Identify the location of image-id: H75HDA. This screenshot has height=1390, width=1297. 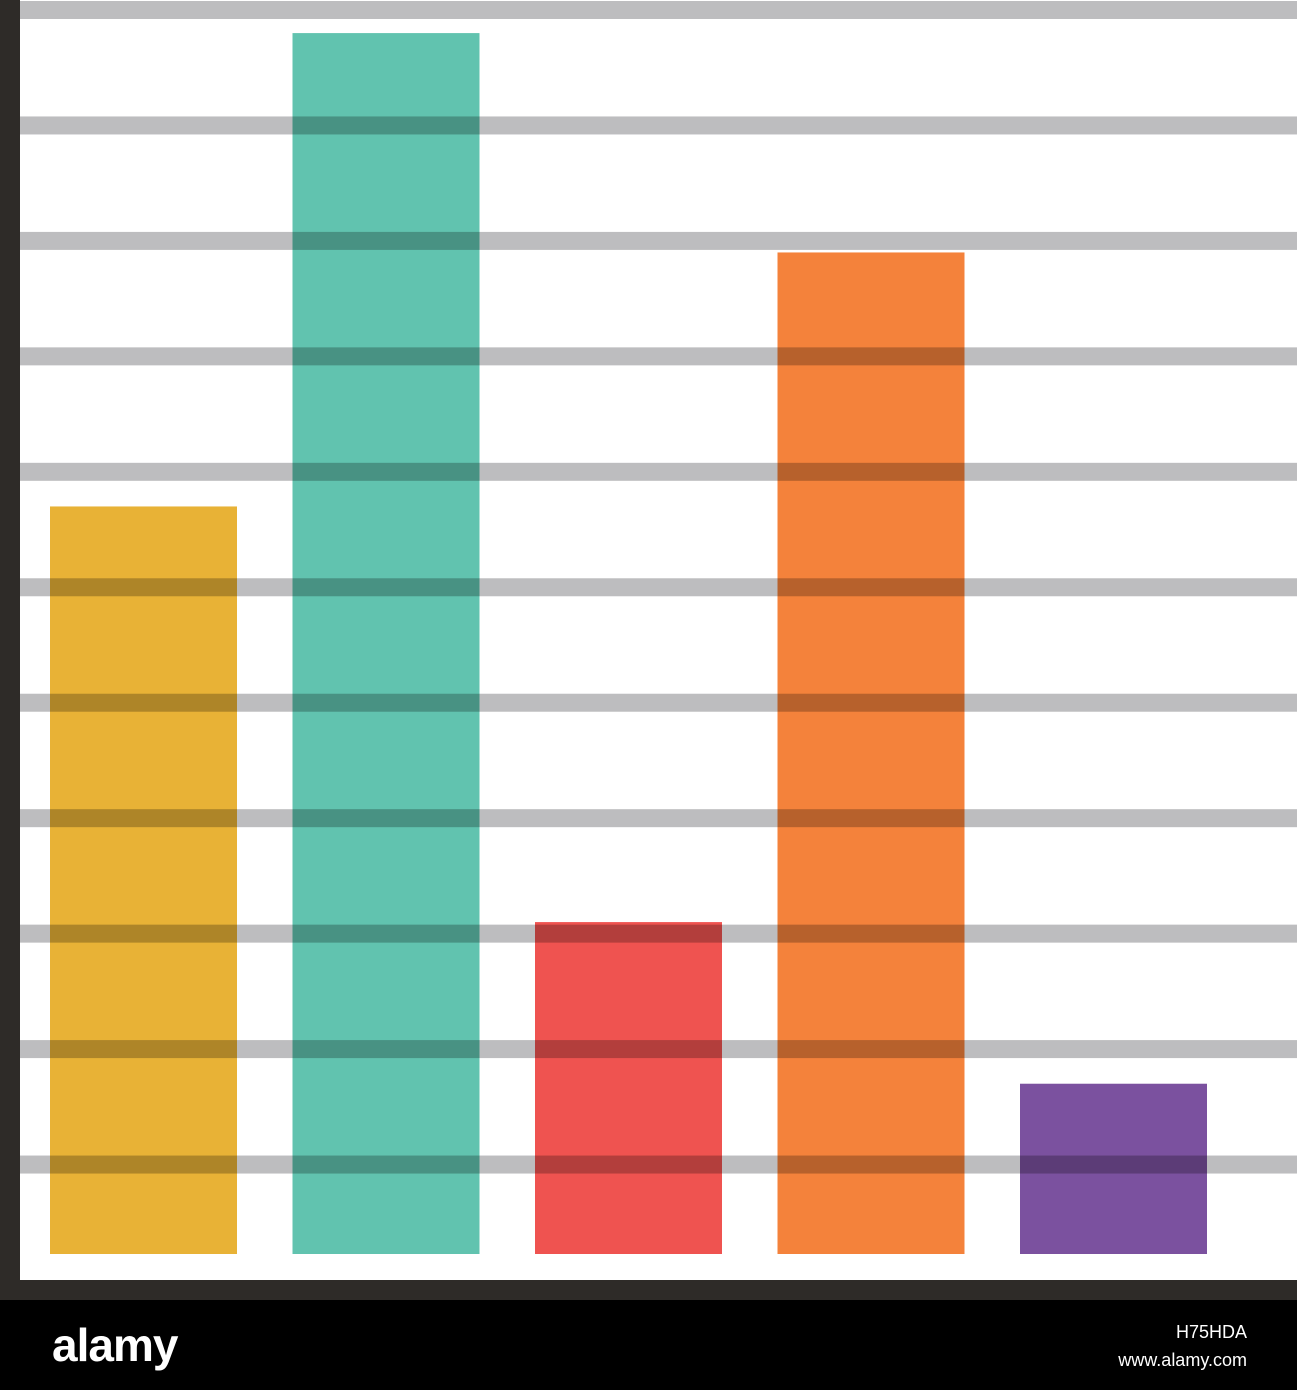
(1211, 1332).